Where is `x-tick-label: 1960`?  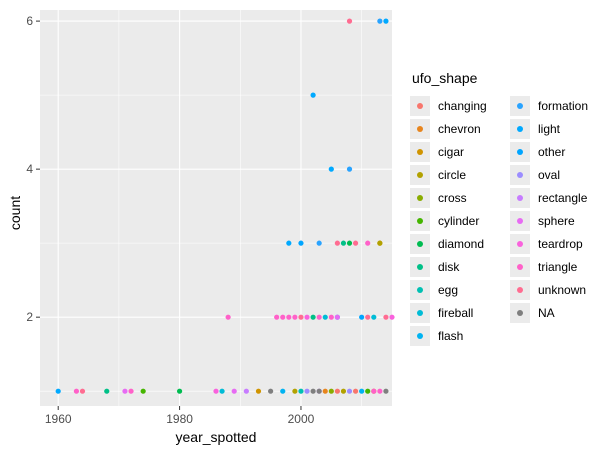 x-tick-label: 1960 is located at coordinates (58, 419).